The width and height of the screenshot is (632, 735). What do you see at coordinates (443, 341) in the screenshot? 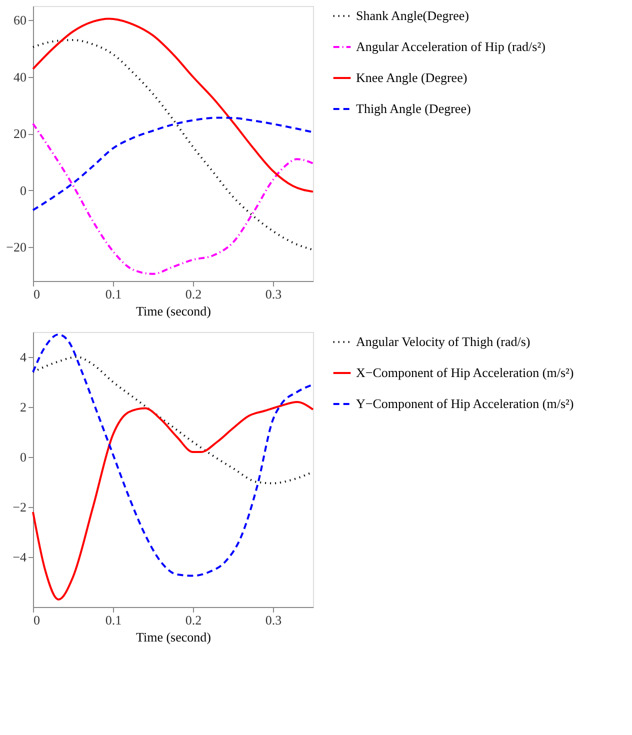
I see `legend-label: Angular Velocity of Thigh (rad/s)` at bounding box center [443, 341].